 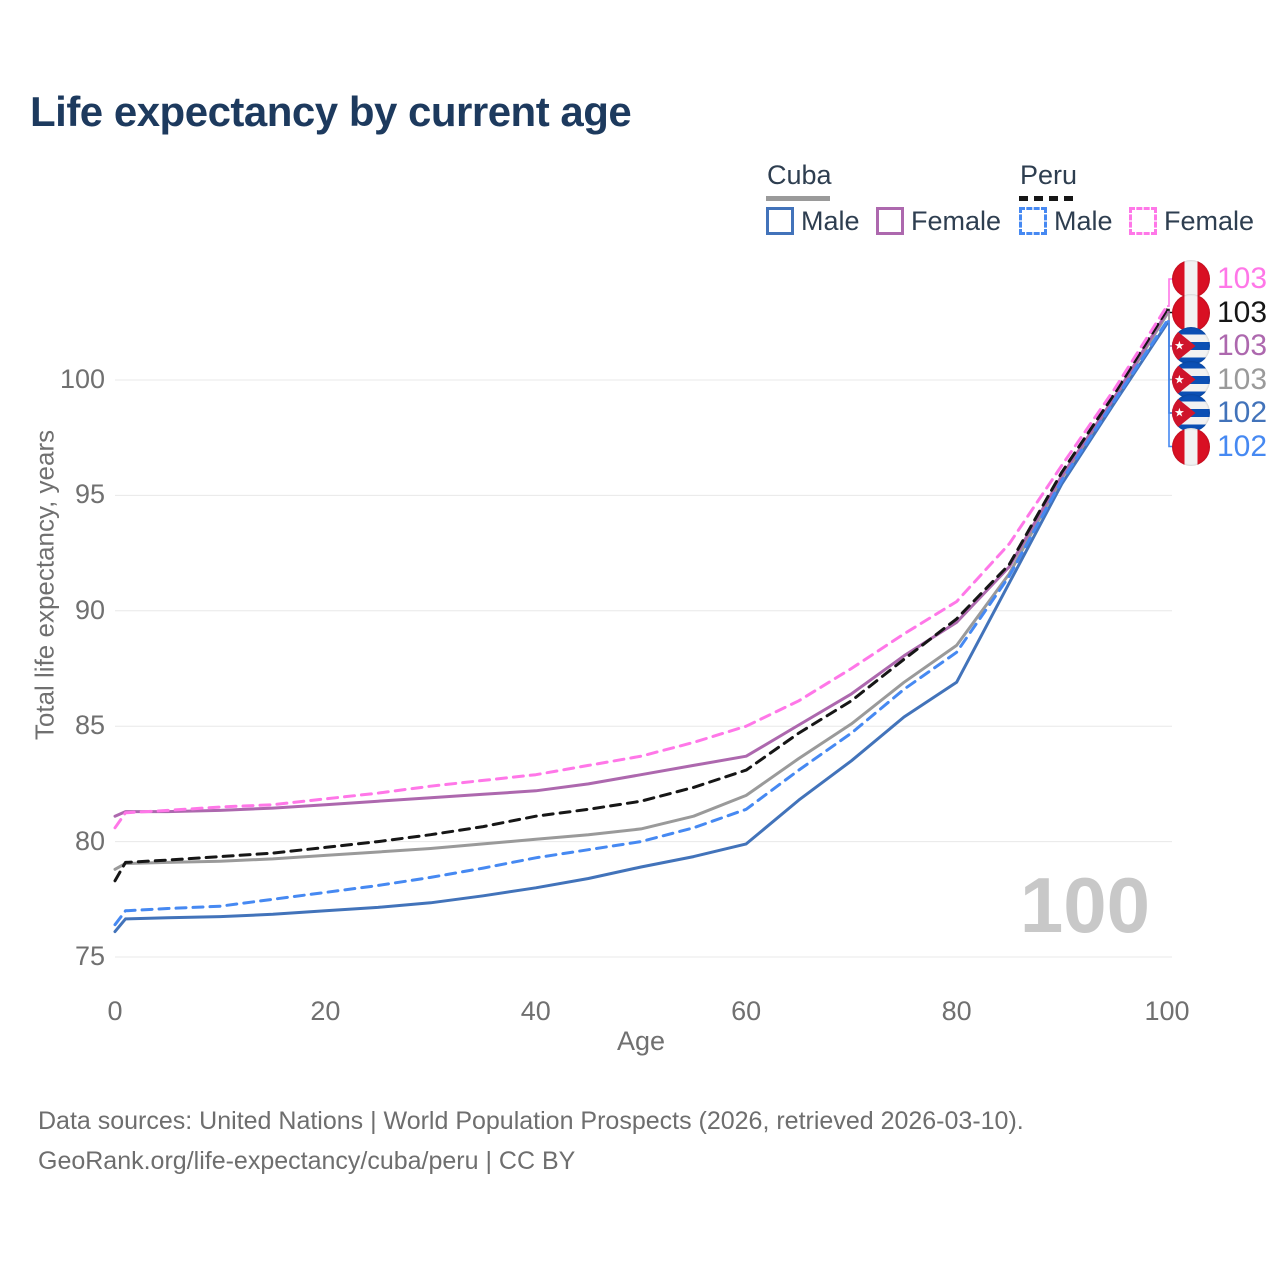 I want to click on legend-swatch-peru-female, so click(x=1143, y=221).